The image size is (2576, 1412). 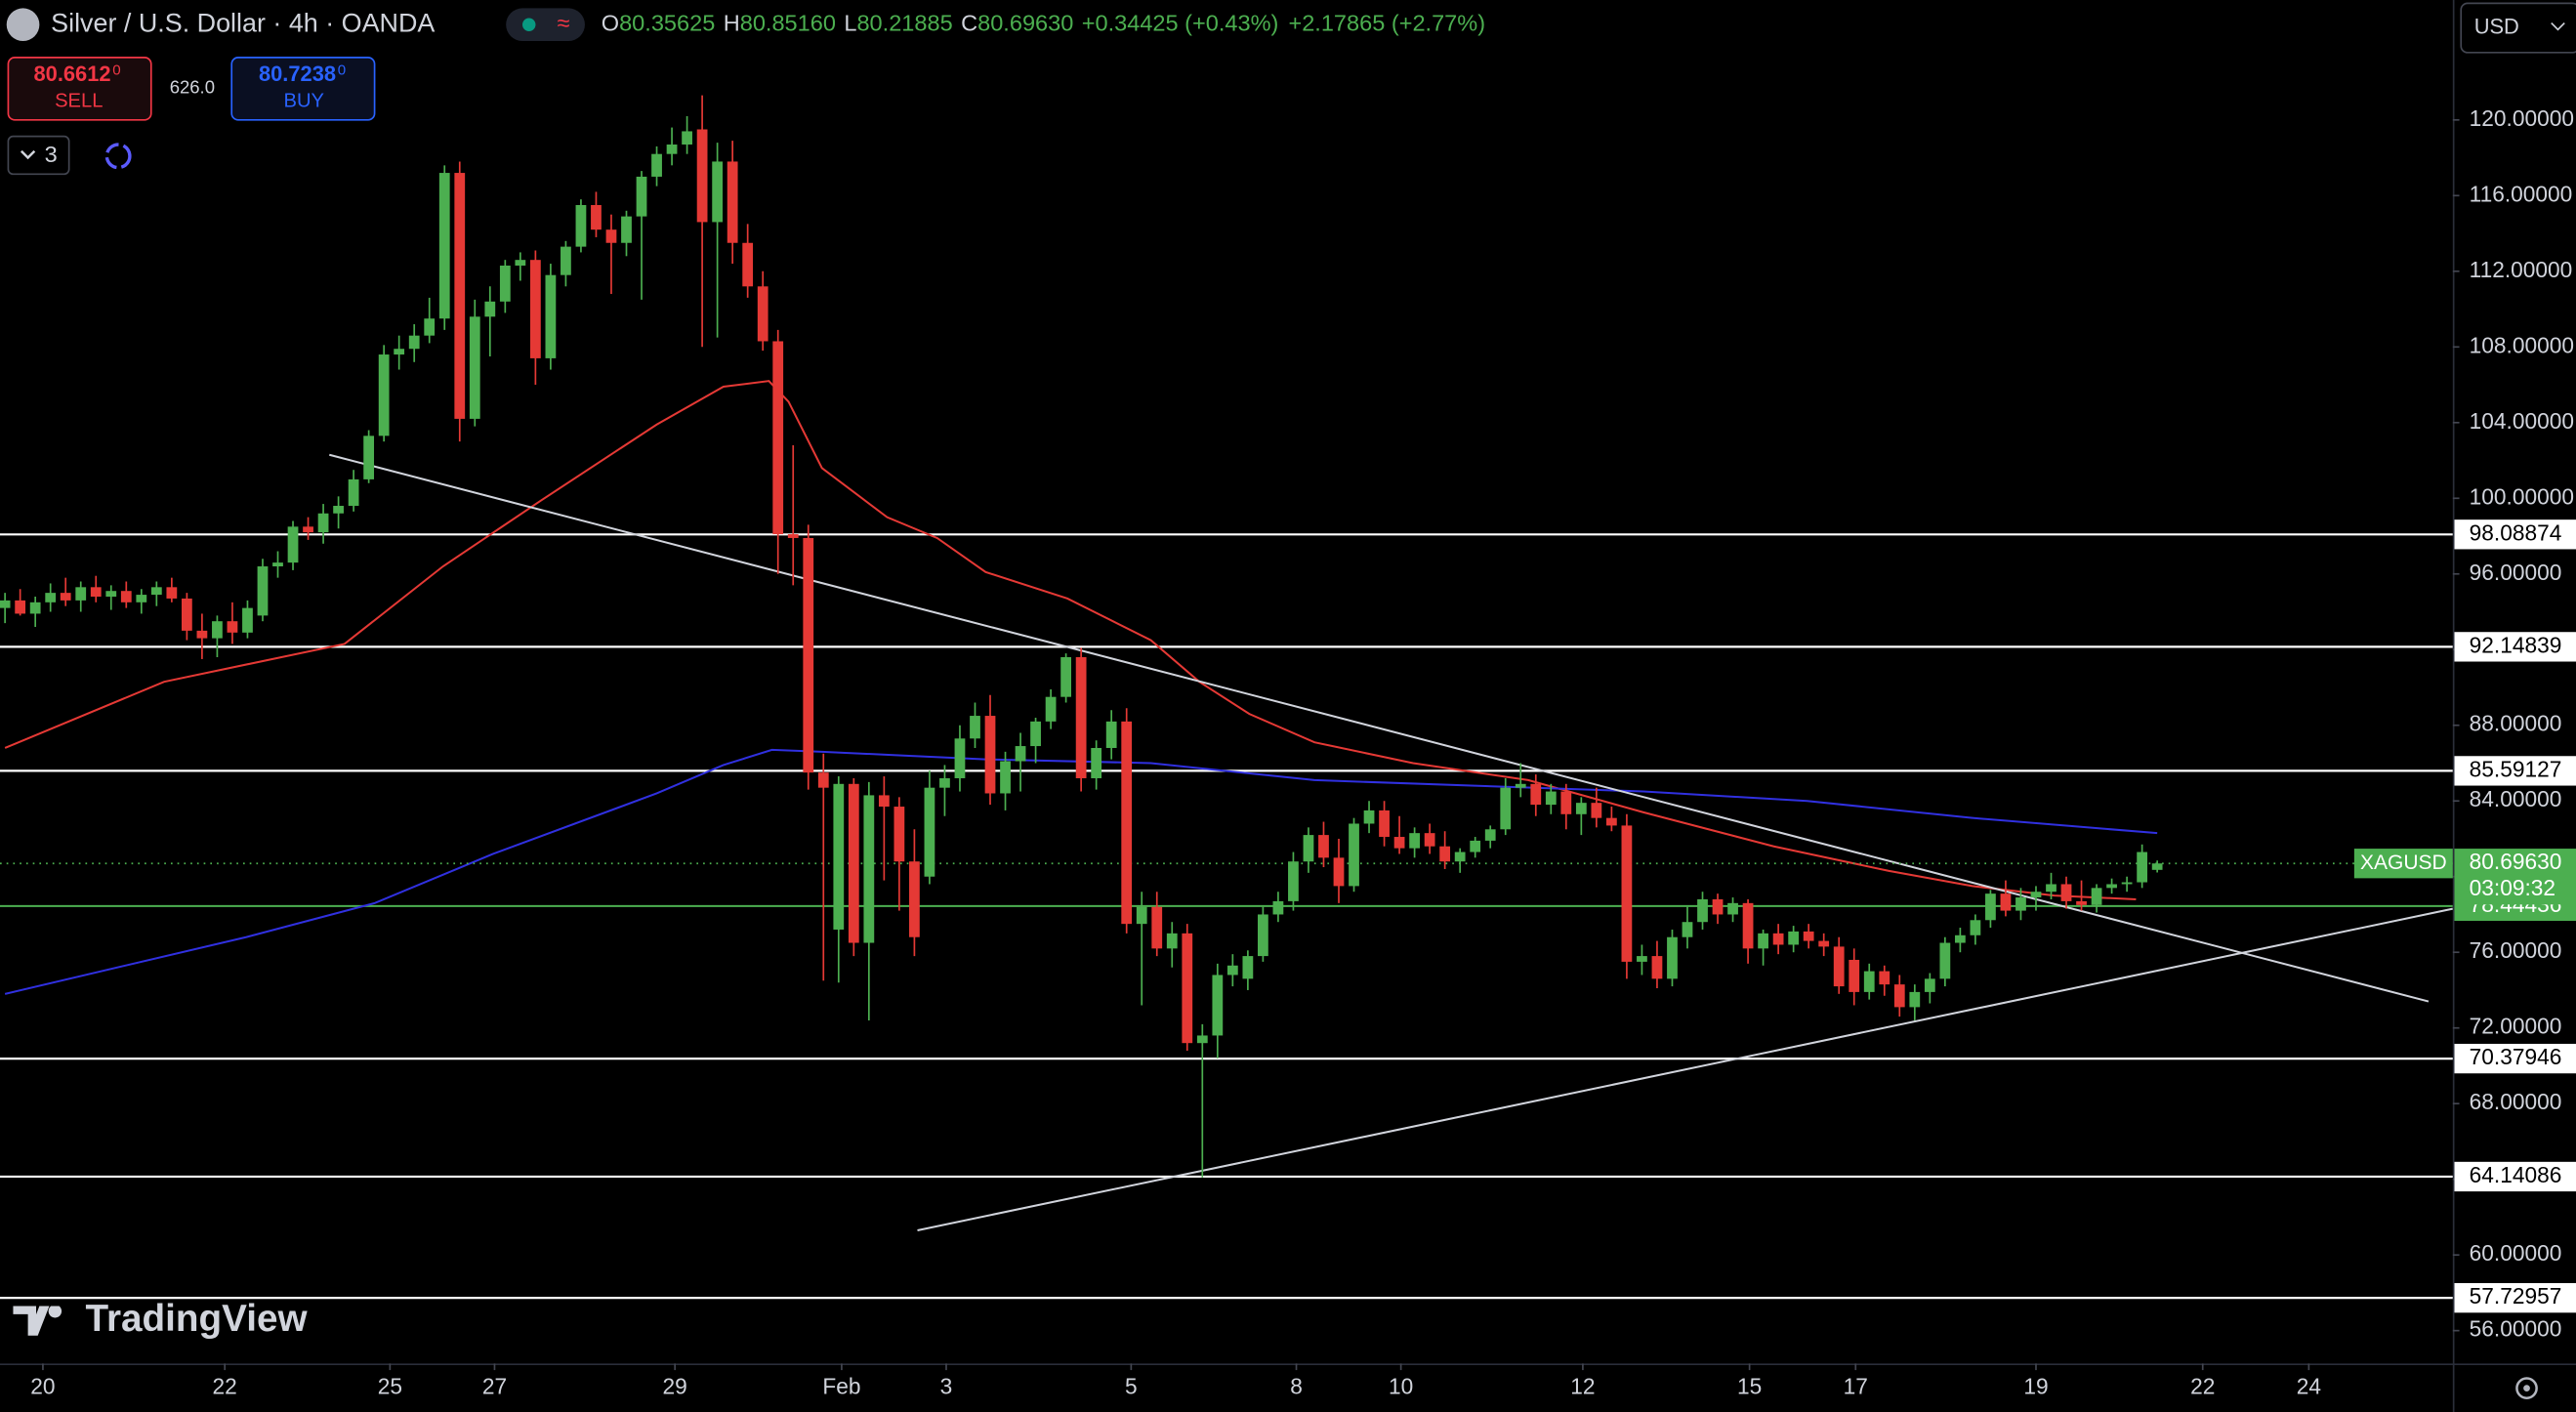 I want to click on x-tick-label: 8, so click(x=1296, y=1386).